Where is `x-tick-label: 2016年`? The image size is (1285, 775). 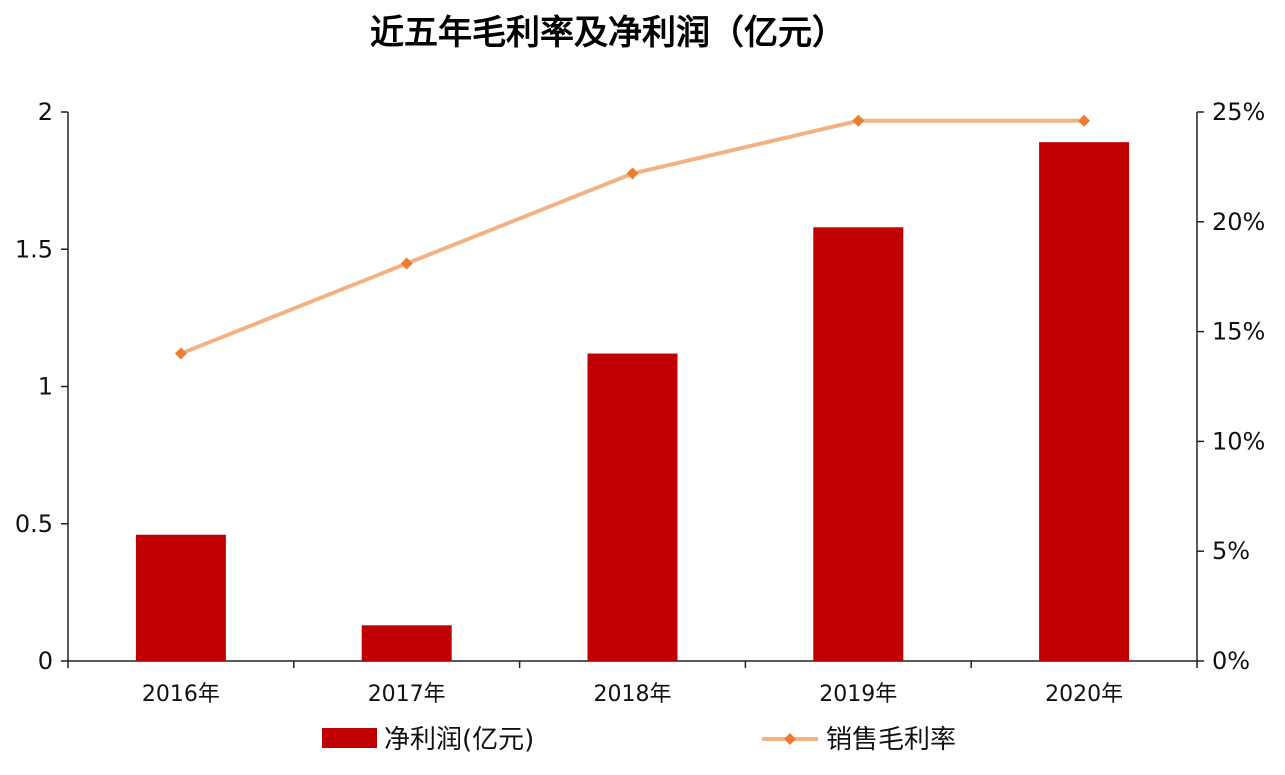
x-tick-label: 2016年 is located at coordinates (181, 694).